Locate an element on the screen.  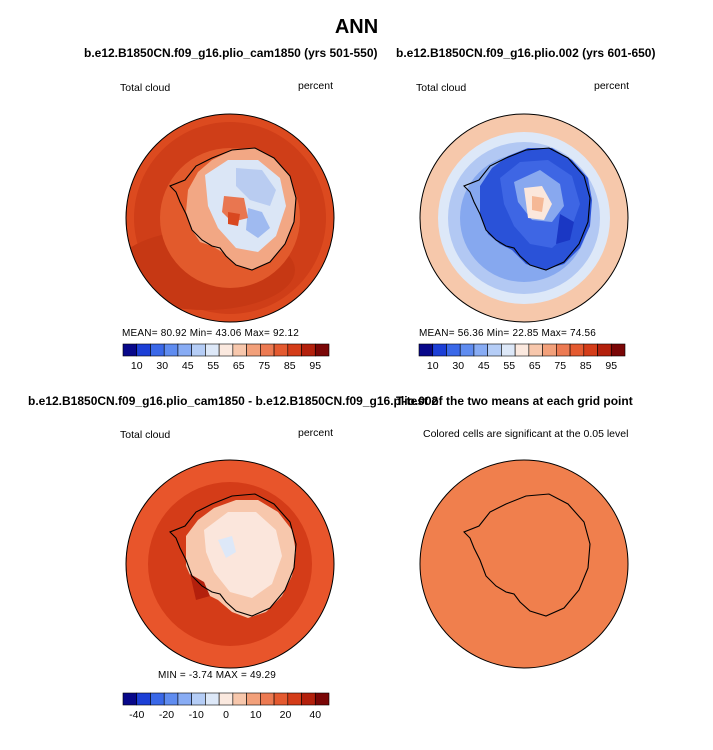
panel3-map is located at coordinates (230, 564).